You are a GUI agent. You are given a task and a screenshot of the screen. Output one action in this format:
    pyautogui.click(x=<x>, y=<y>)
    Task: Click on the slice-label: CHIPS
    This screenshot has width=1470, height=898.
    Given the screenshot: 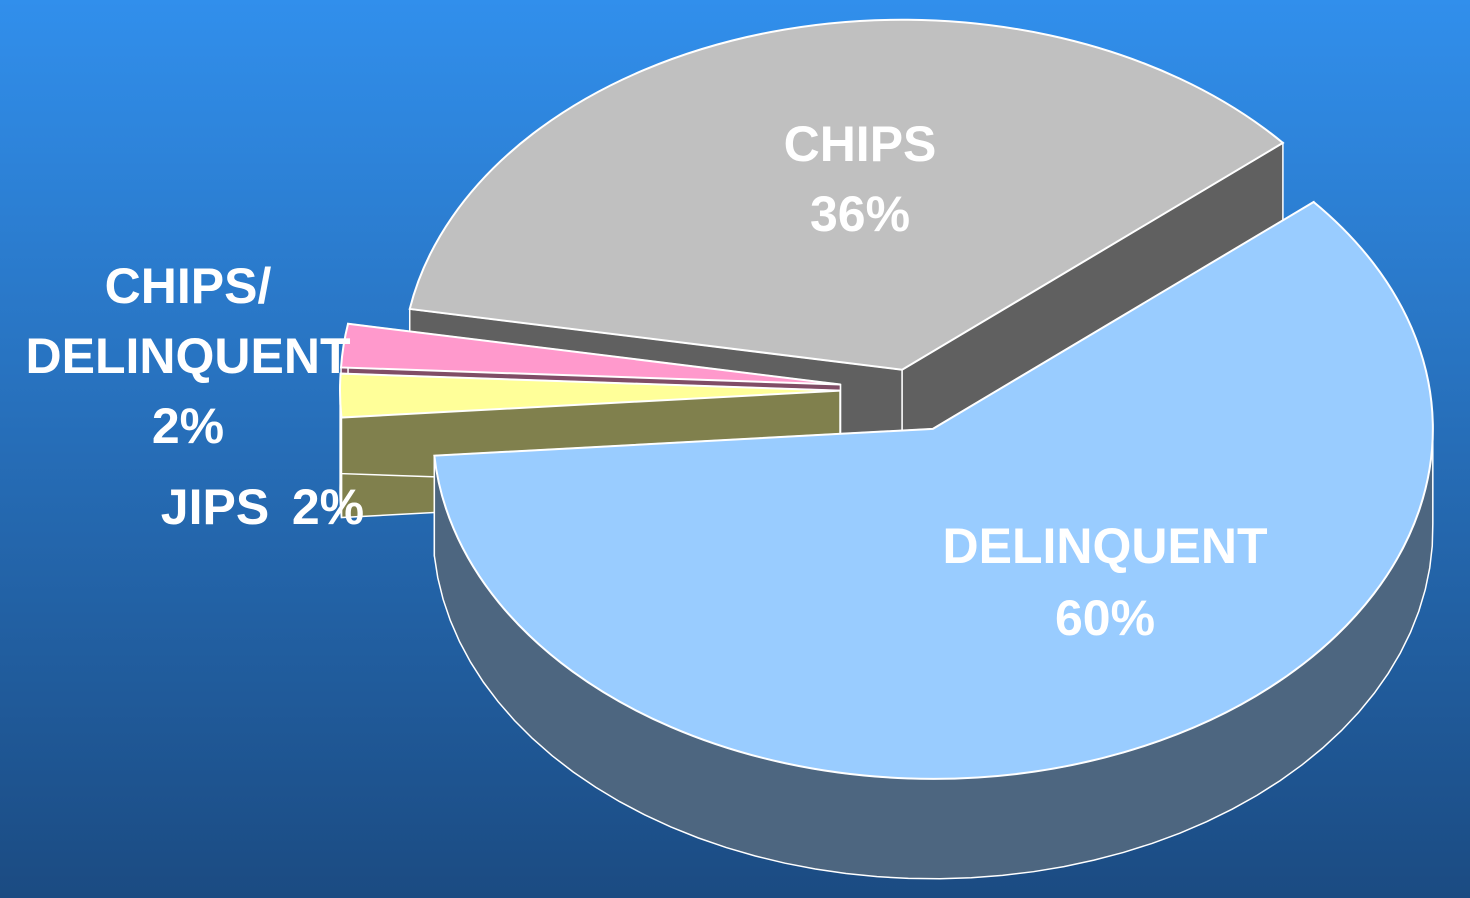 What is the action you would take?
    pyautogui.click(x=860, y=144)
    